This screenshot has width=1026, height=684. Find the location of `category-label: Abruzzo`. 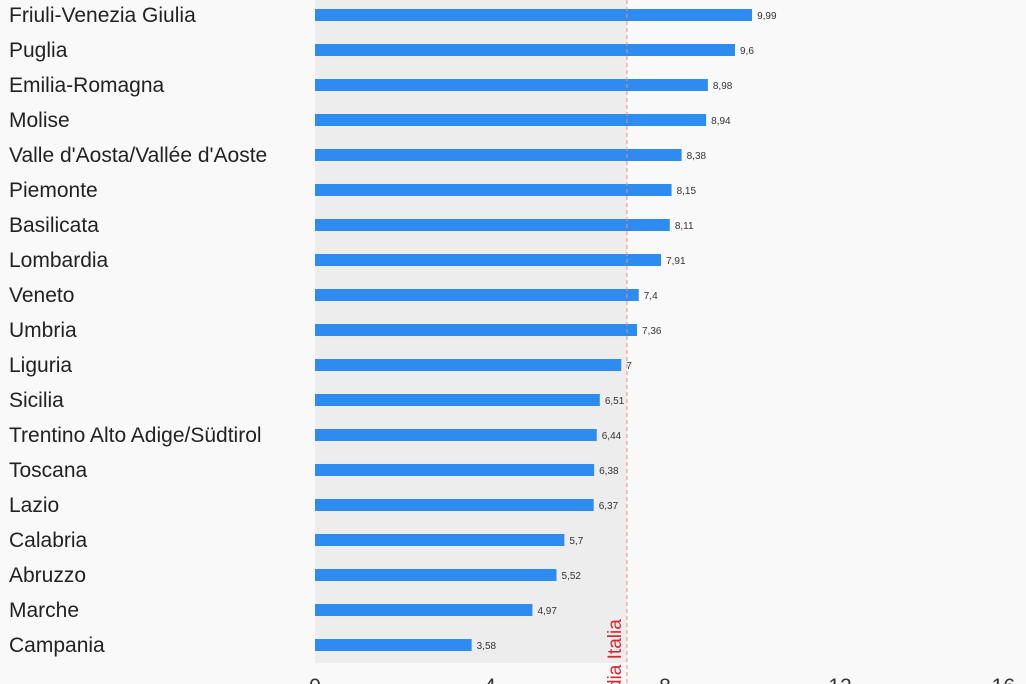

category-label: Abruzzo is located at coordinates (47, 575).